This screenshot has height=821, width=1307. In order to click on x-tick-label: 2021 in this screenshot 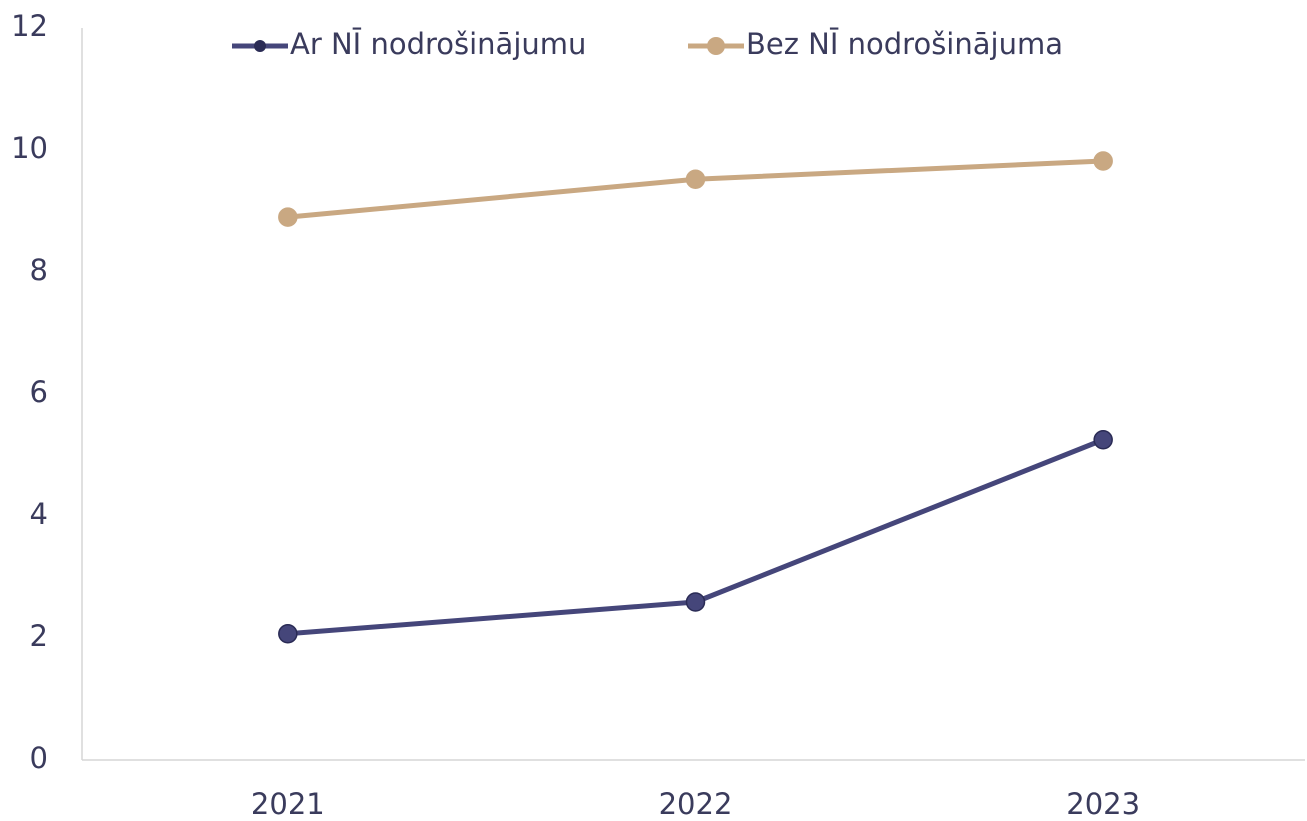, I will do `click(288, 804)`.